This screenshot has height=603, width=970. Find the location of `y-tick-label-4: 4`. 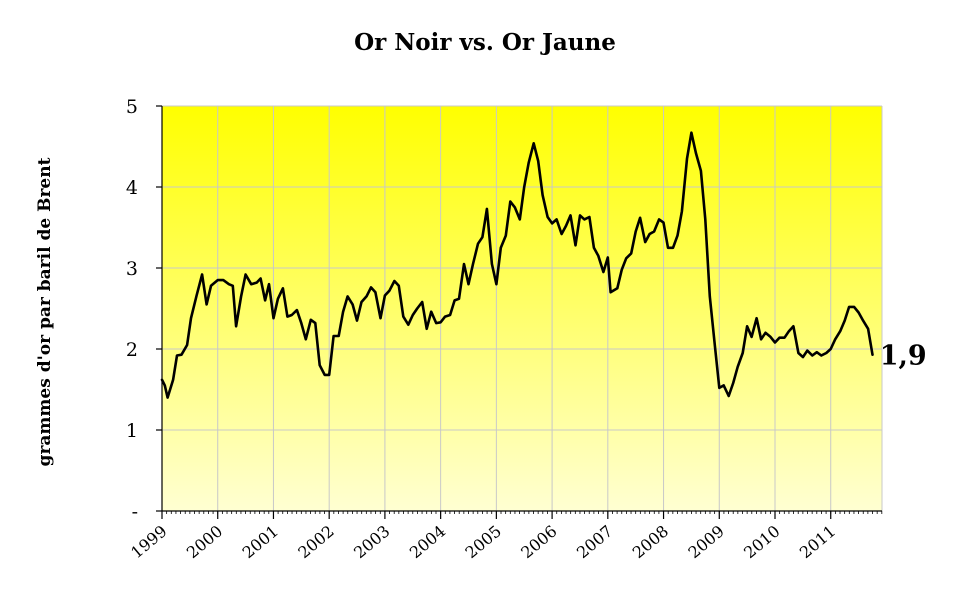

y-tick-label-4: 4 is located at coordinates (132, 188).